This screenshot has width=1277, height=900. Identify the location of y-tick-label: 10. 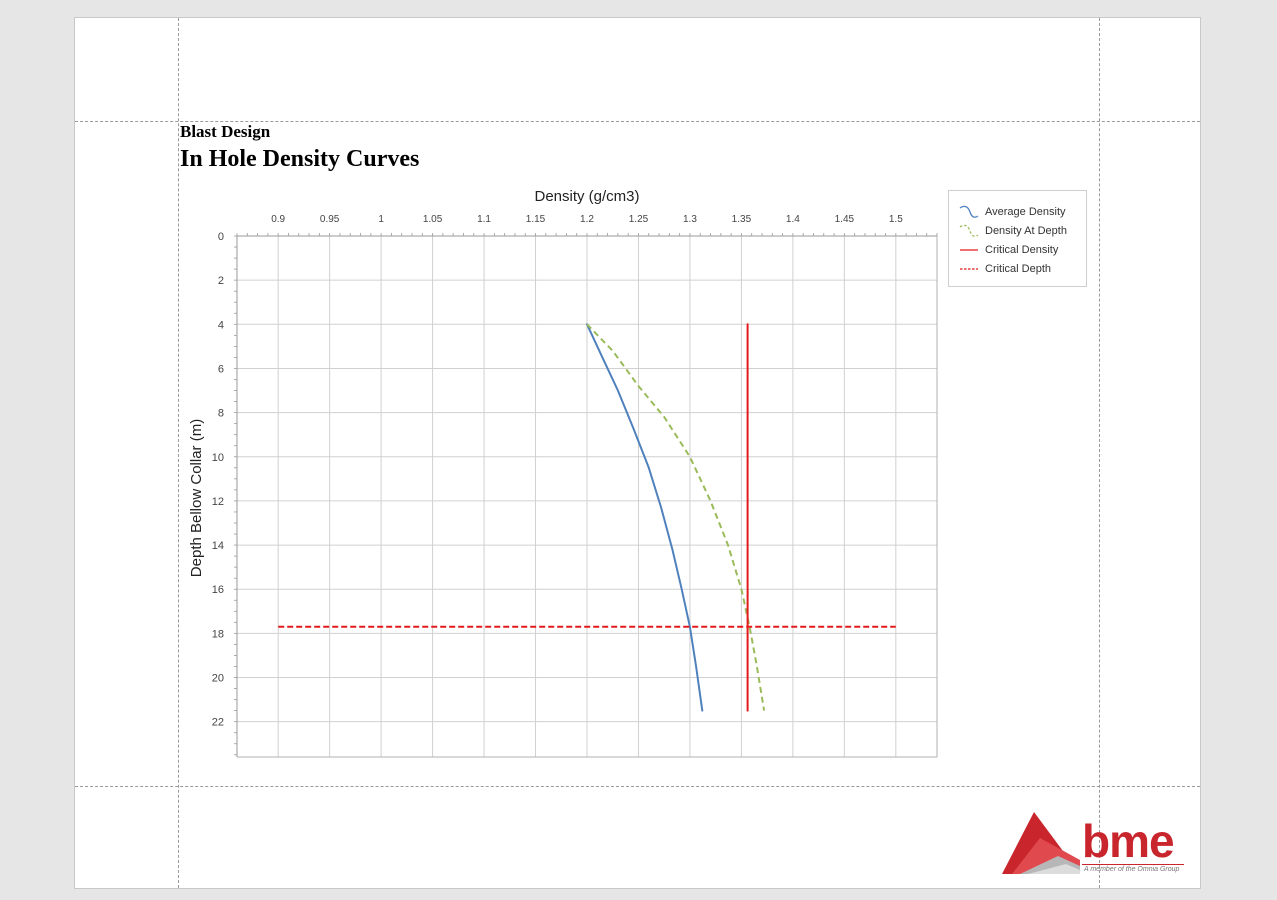
(218, 458).